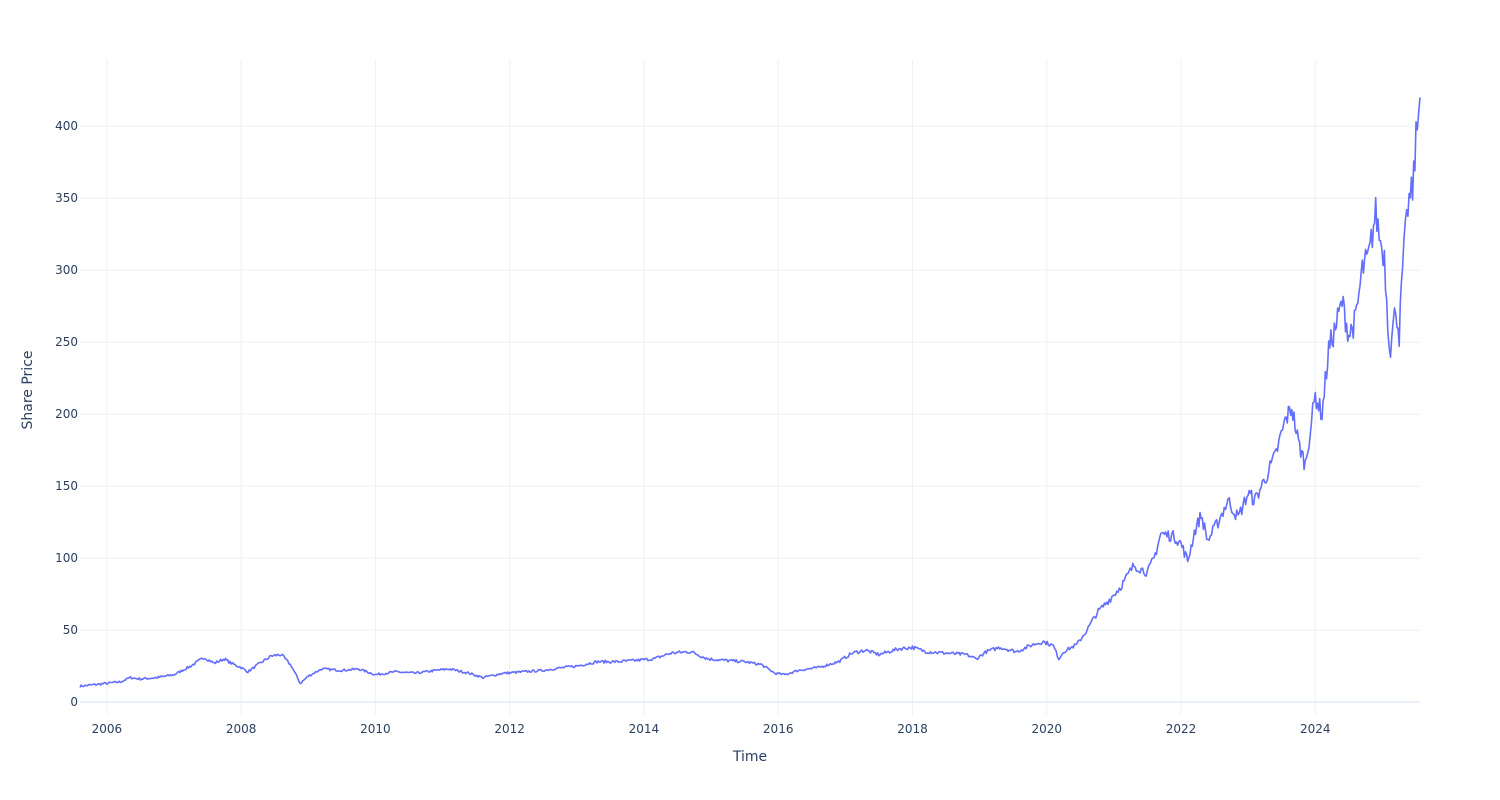  Describe the element at coordinates (1181, 729) in the screenshot. I see `x-tick-label: 2022` at that location.